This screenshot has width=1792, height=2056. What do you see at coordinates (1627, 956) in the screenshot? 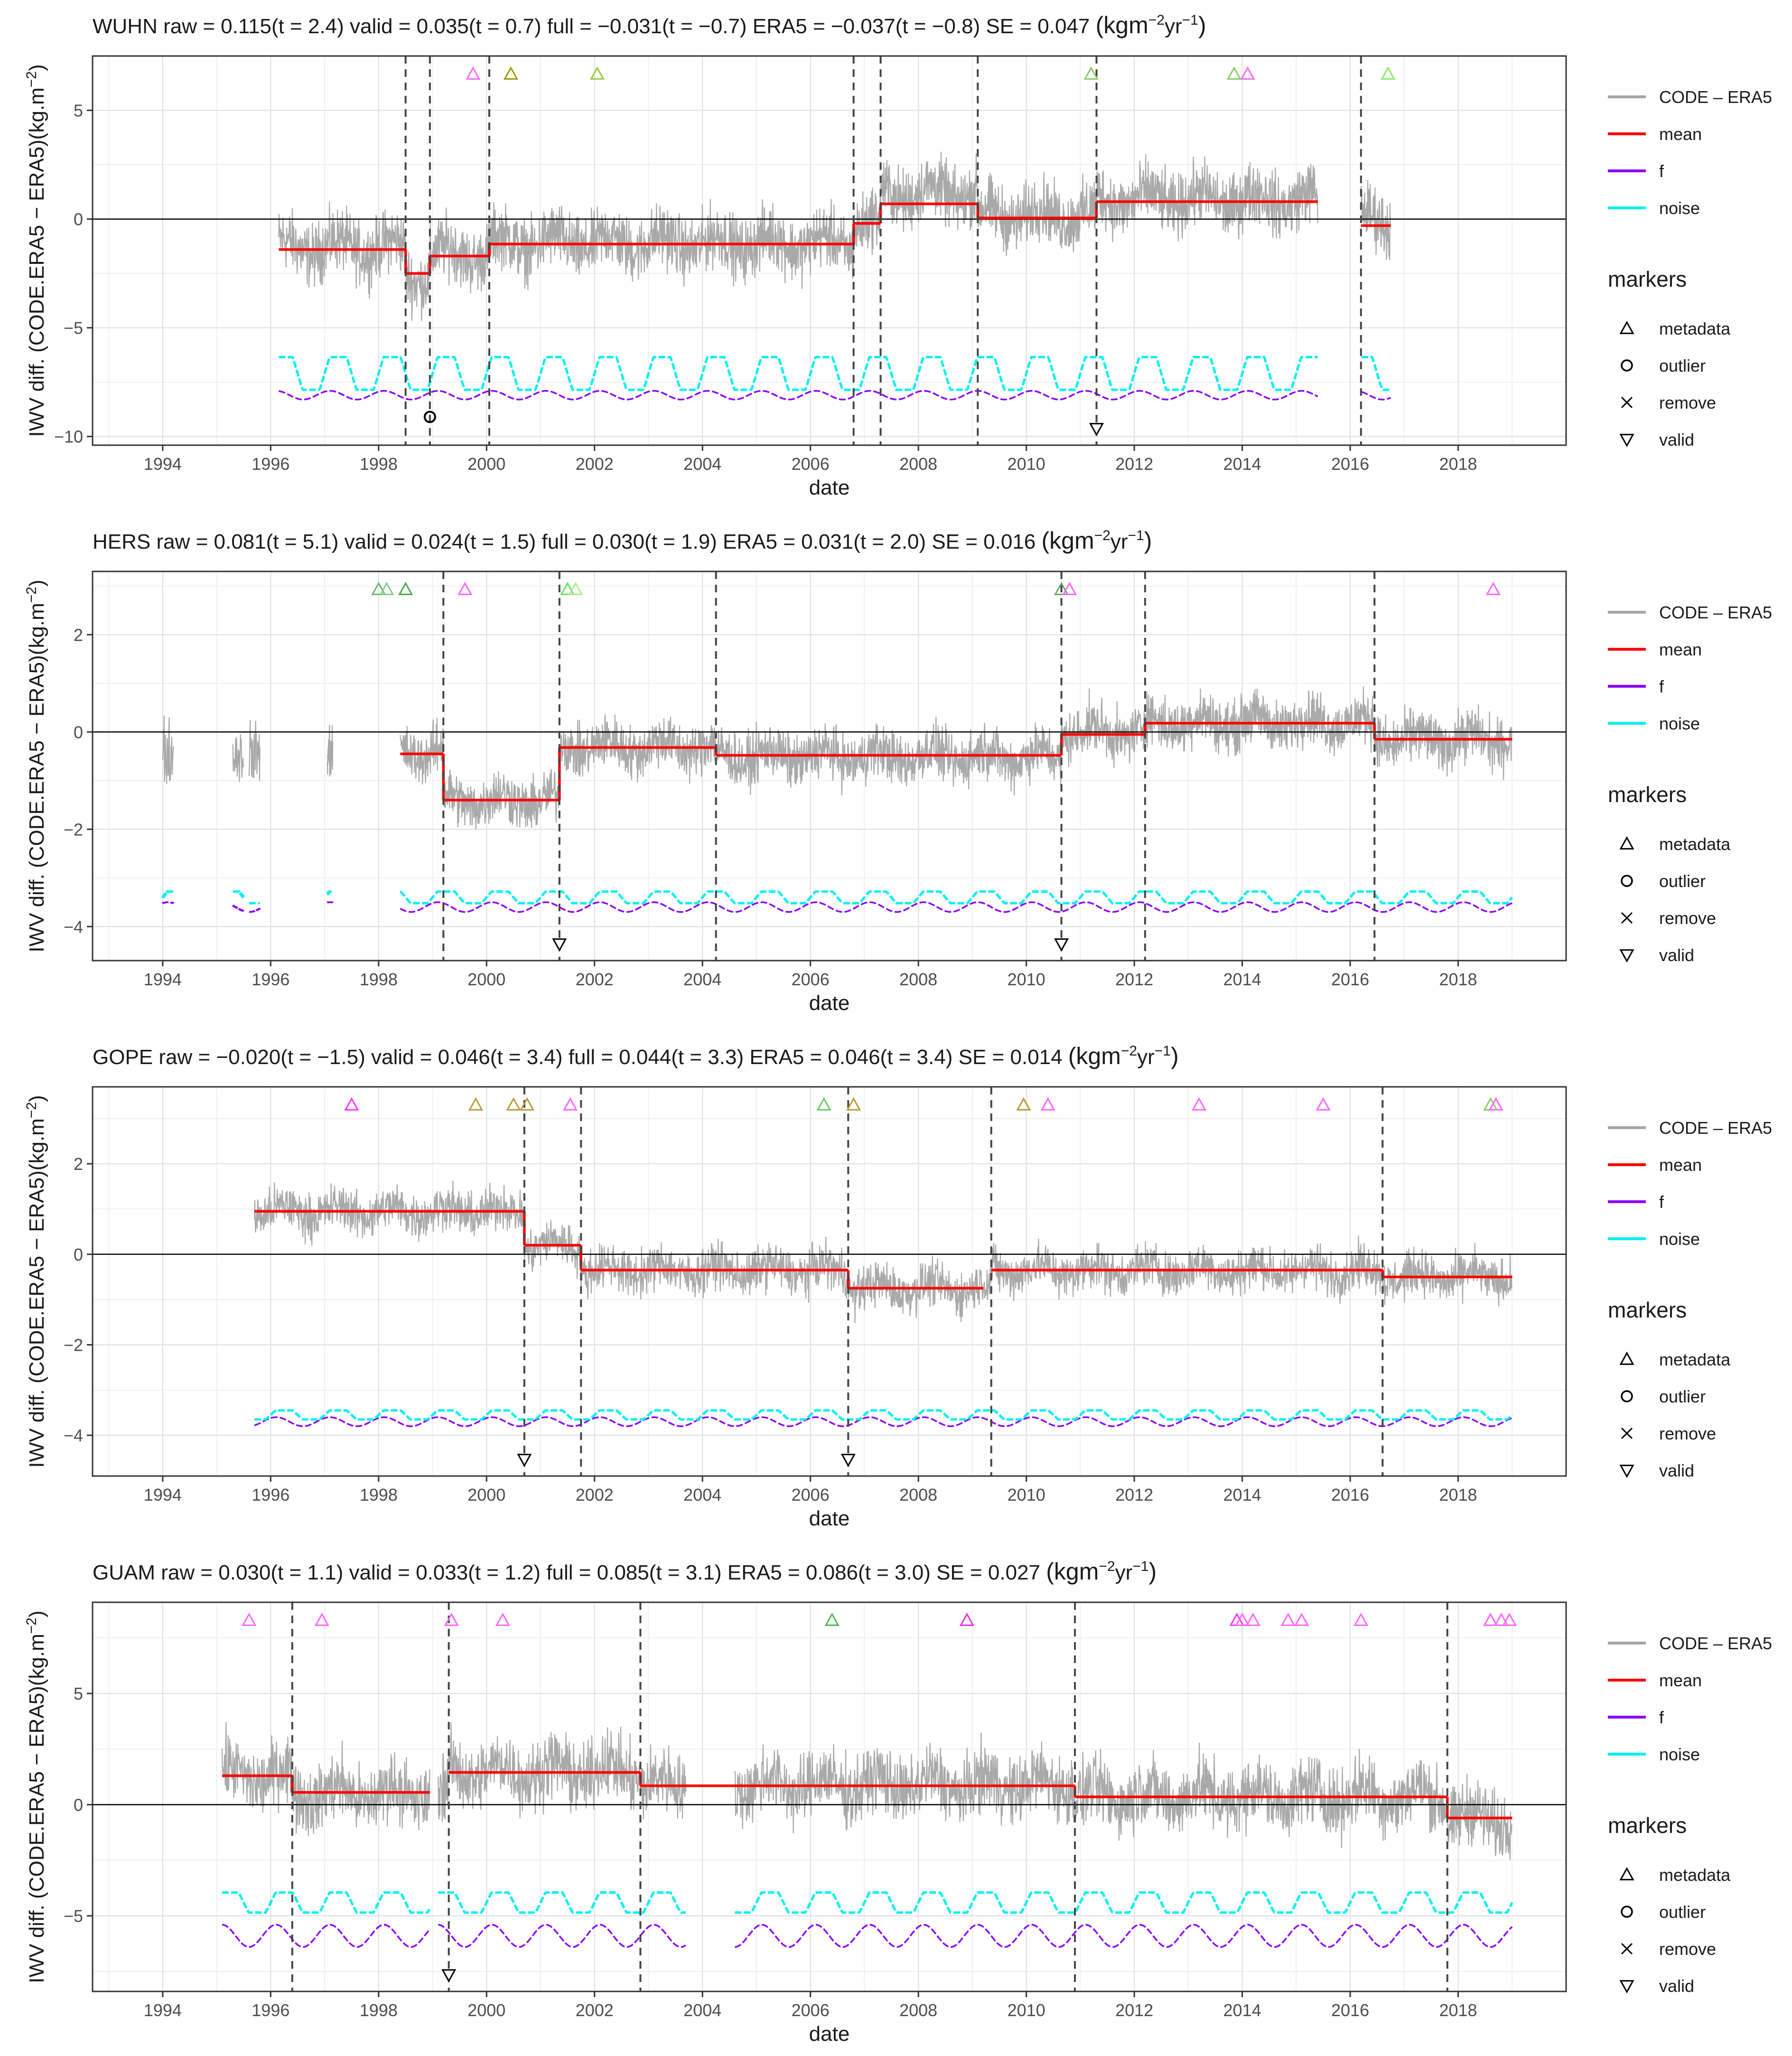
I see `triangle-down-icon` at bounding box center [1627, 956].